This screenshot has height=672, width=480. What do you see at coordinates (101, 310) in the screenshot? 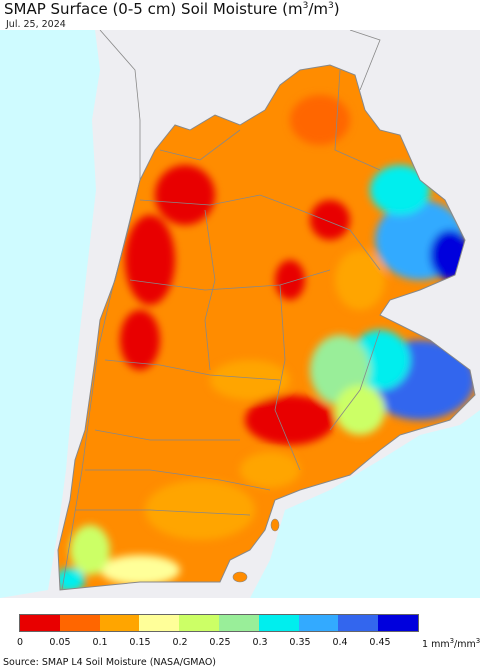
I see `western-border` at bounding box center [101, 310].